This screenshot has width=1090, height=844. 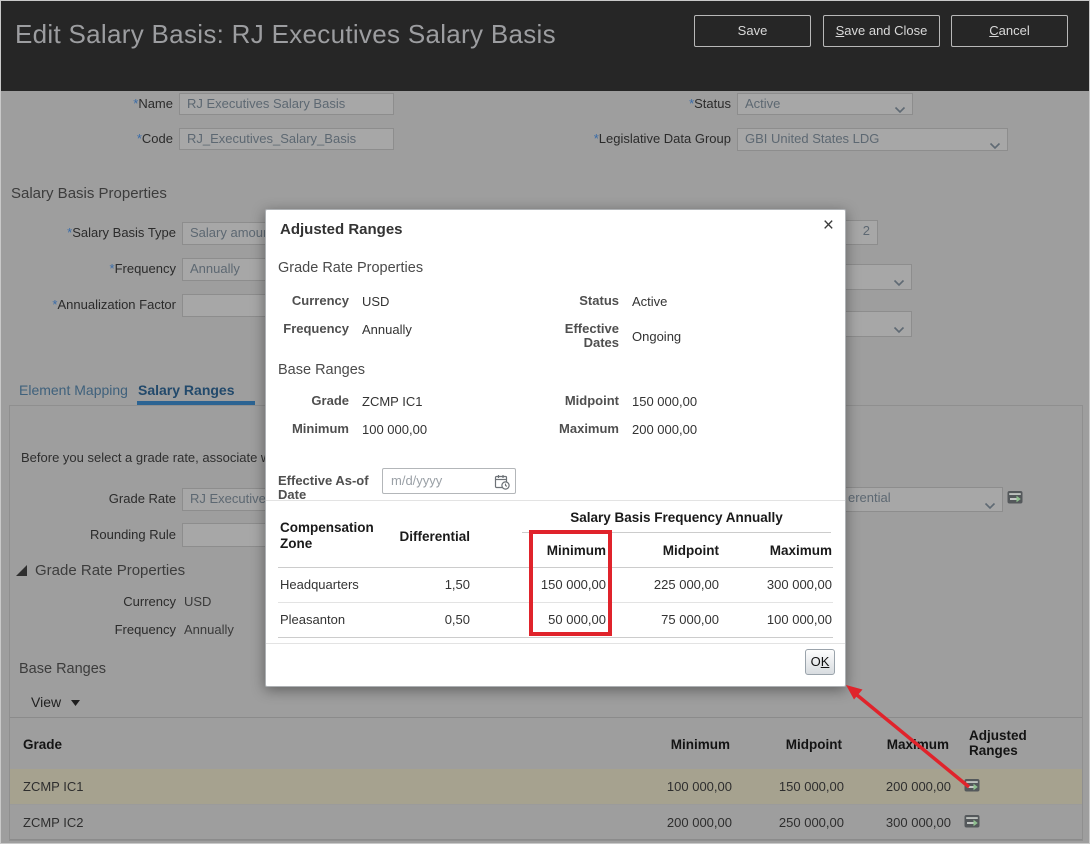 I want to click on rounding-rule-label: Rounding Rule, so click(x=132, y=534).